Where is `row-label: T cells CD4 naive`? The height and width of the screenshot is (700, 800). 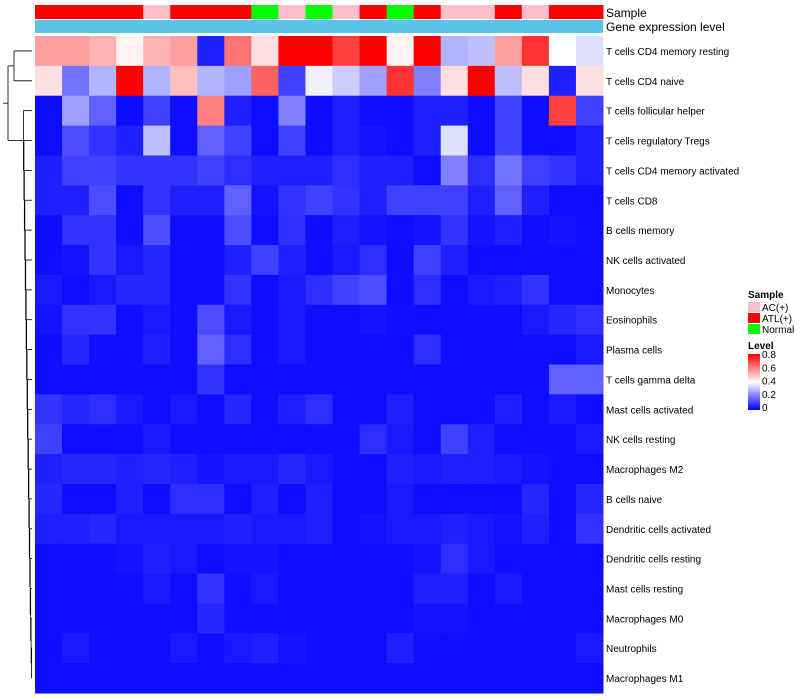
row-label: T cells CD4 naive is located at coordinates (645, 82).